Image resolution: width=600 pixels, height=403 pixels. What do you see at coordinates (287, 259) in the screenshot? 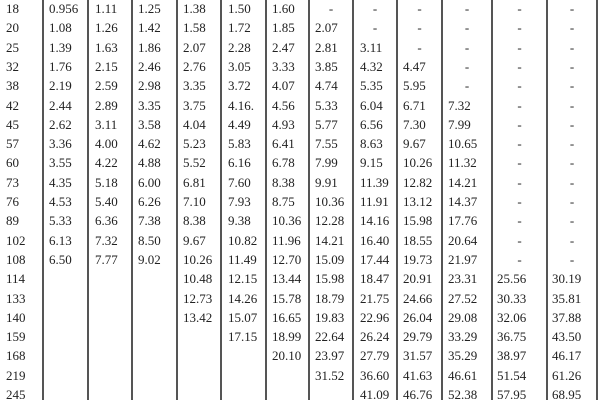
I see `table-cell: 12.70` at bounding box center [287, 259].